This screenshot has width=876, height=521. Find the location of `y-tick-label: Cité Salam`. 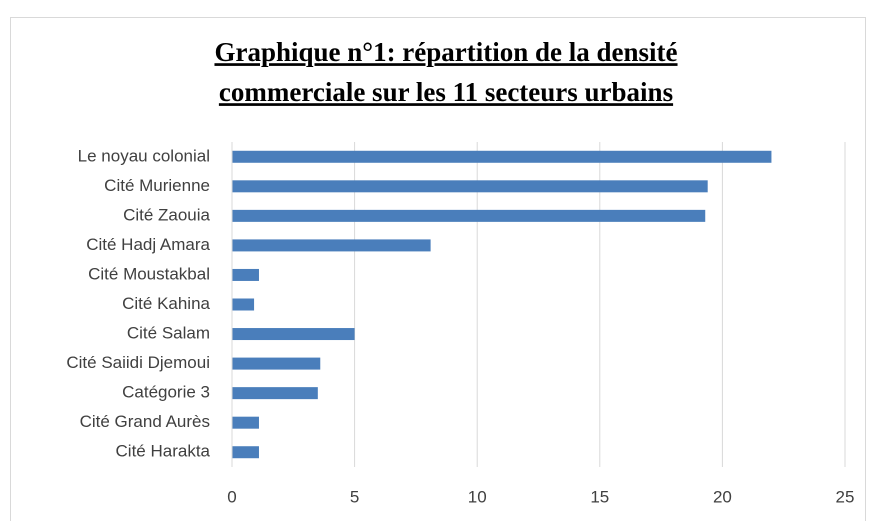

y-tick-label: Cité Salam is located at coordinates (168, 333).